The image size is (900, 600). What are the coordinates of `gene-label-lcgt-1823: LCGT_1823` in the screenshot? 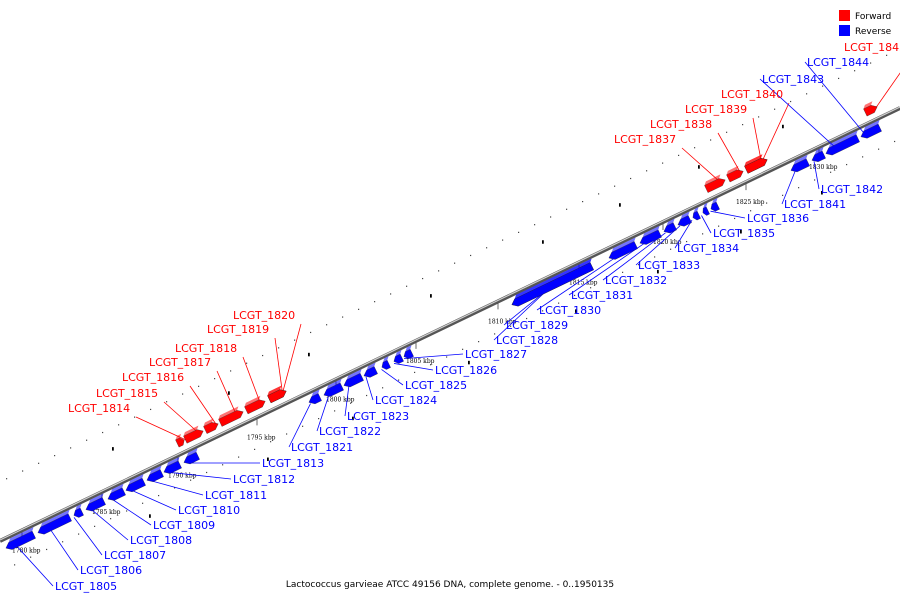 It's located at (378, 416).